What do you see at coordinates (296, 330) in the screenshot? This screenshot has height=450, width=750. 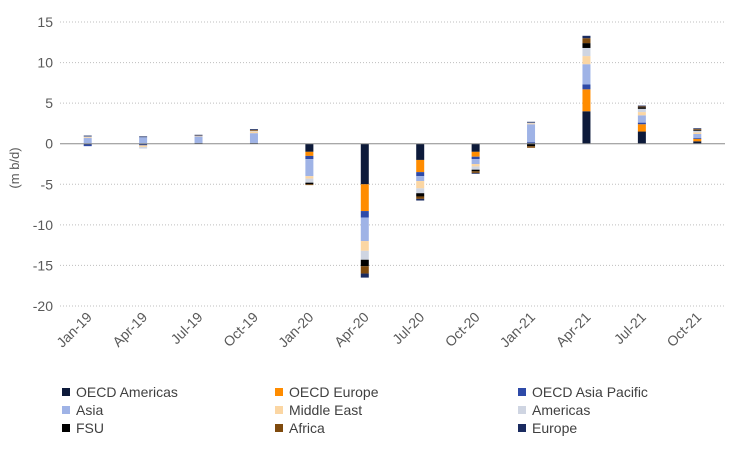 I see `x-tick-label: Jan-20` at bounding box center [296, 330].